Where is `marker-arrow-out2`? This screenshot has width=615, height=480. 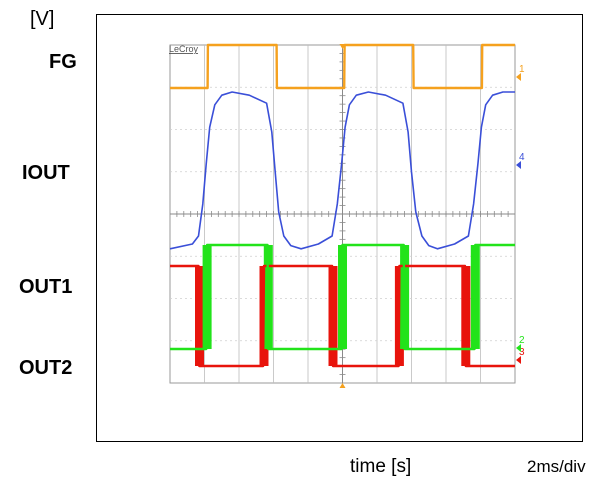 marker-arrow-out2 is located at coordinates (518, 348).